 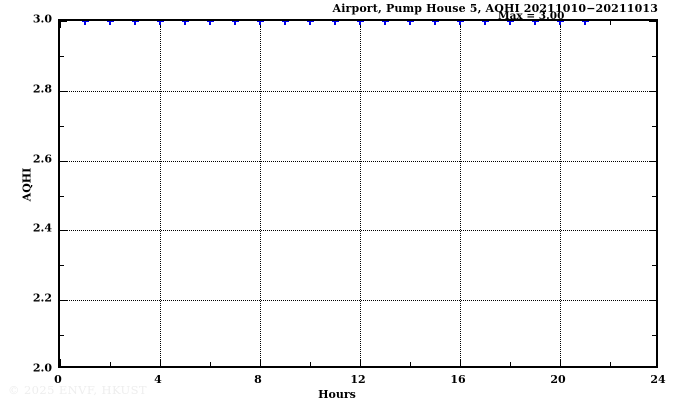 I want to click on y-tick-label: 2.0, so click(x=42, y=368).